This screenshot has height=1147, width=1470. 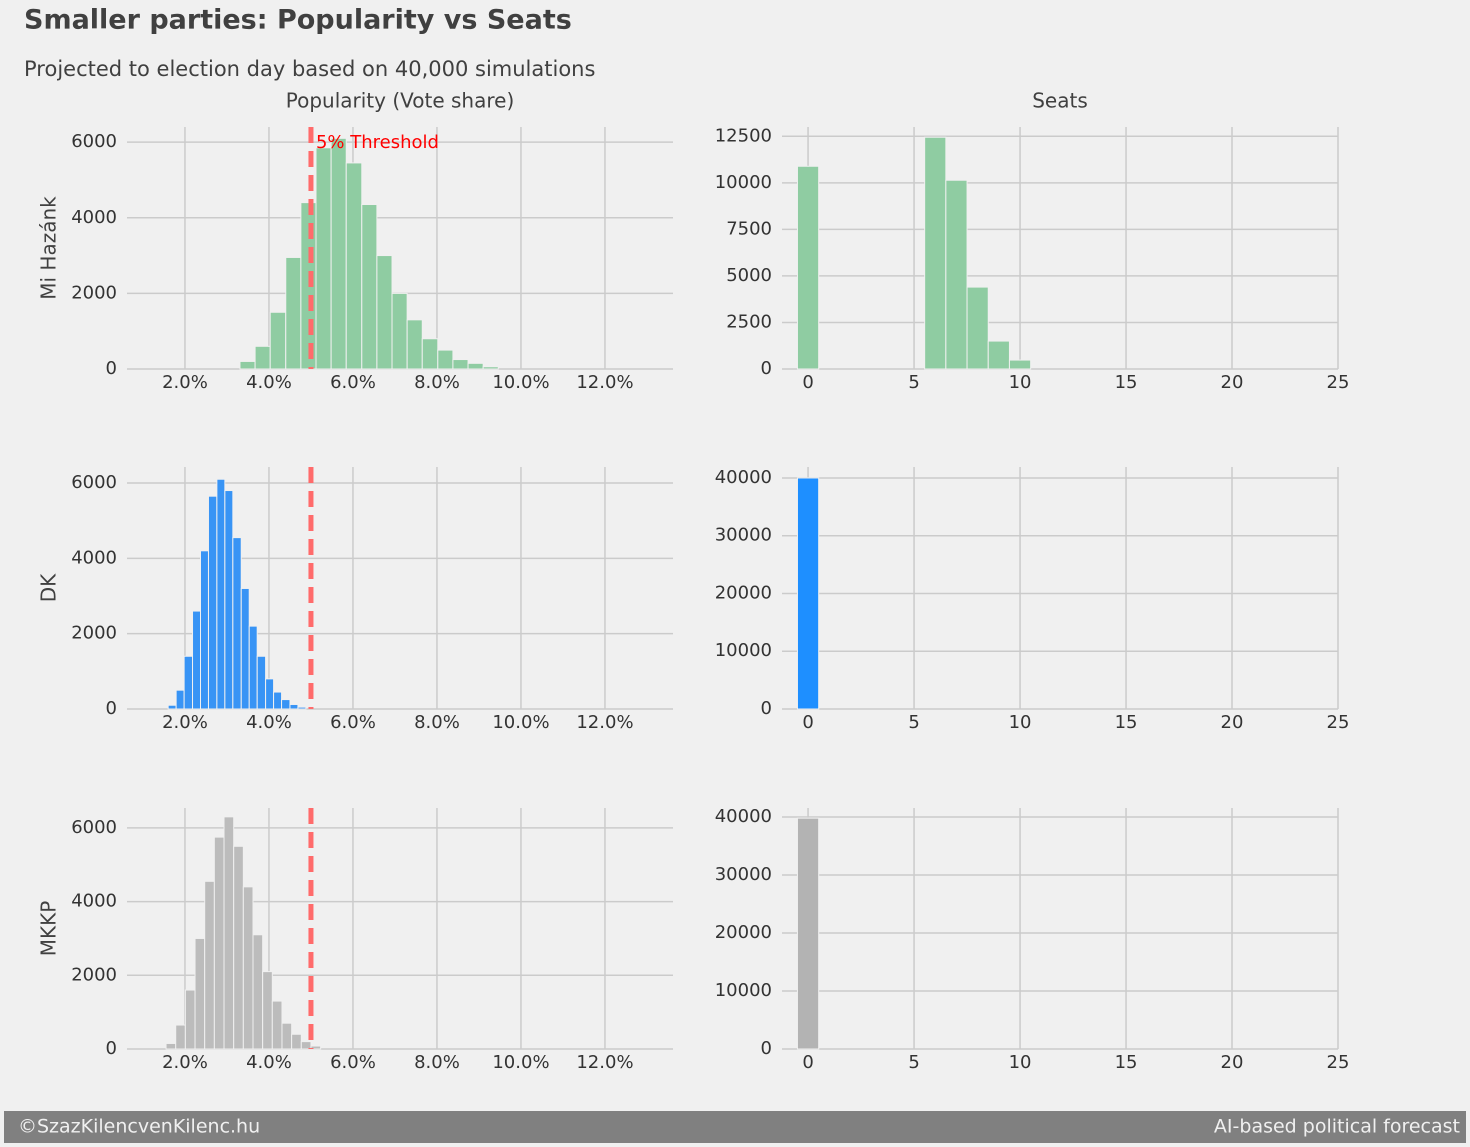 I want to click on y-tick-label: 5000, so click(x=749, y=275).